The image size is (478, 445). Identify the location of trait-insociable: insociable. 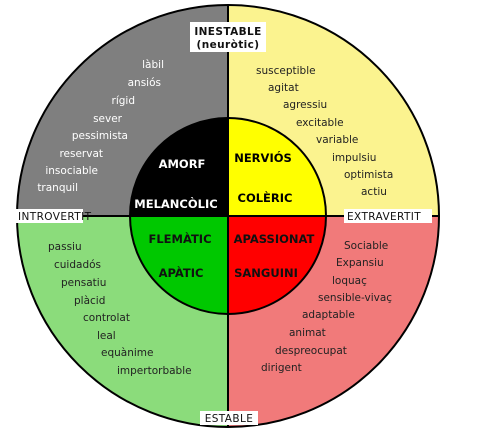
(71, 171).